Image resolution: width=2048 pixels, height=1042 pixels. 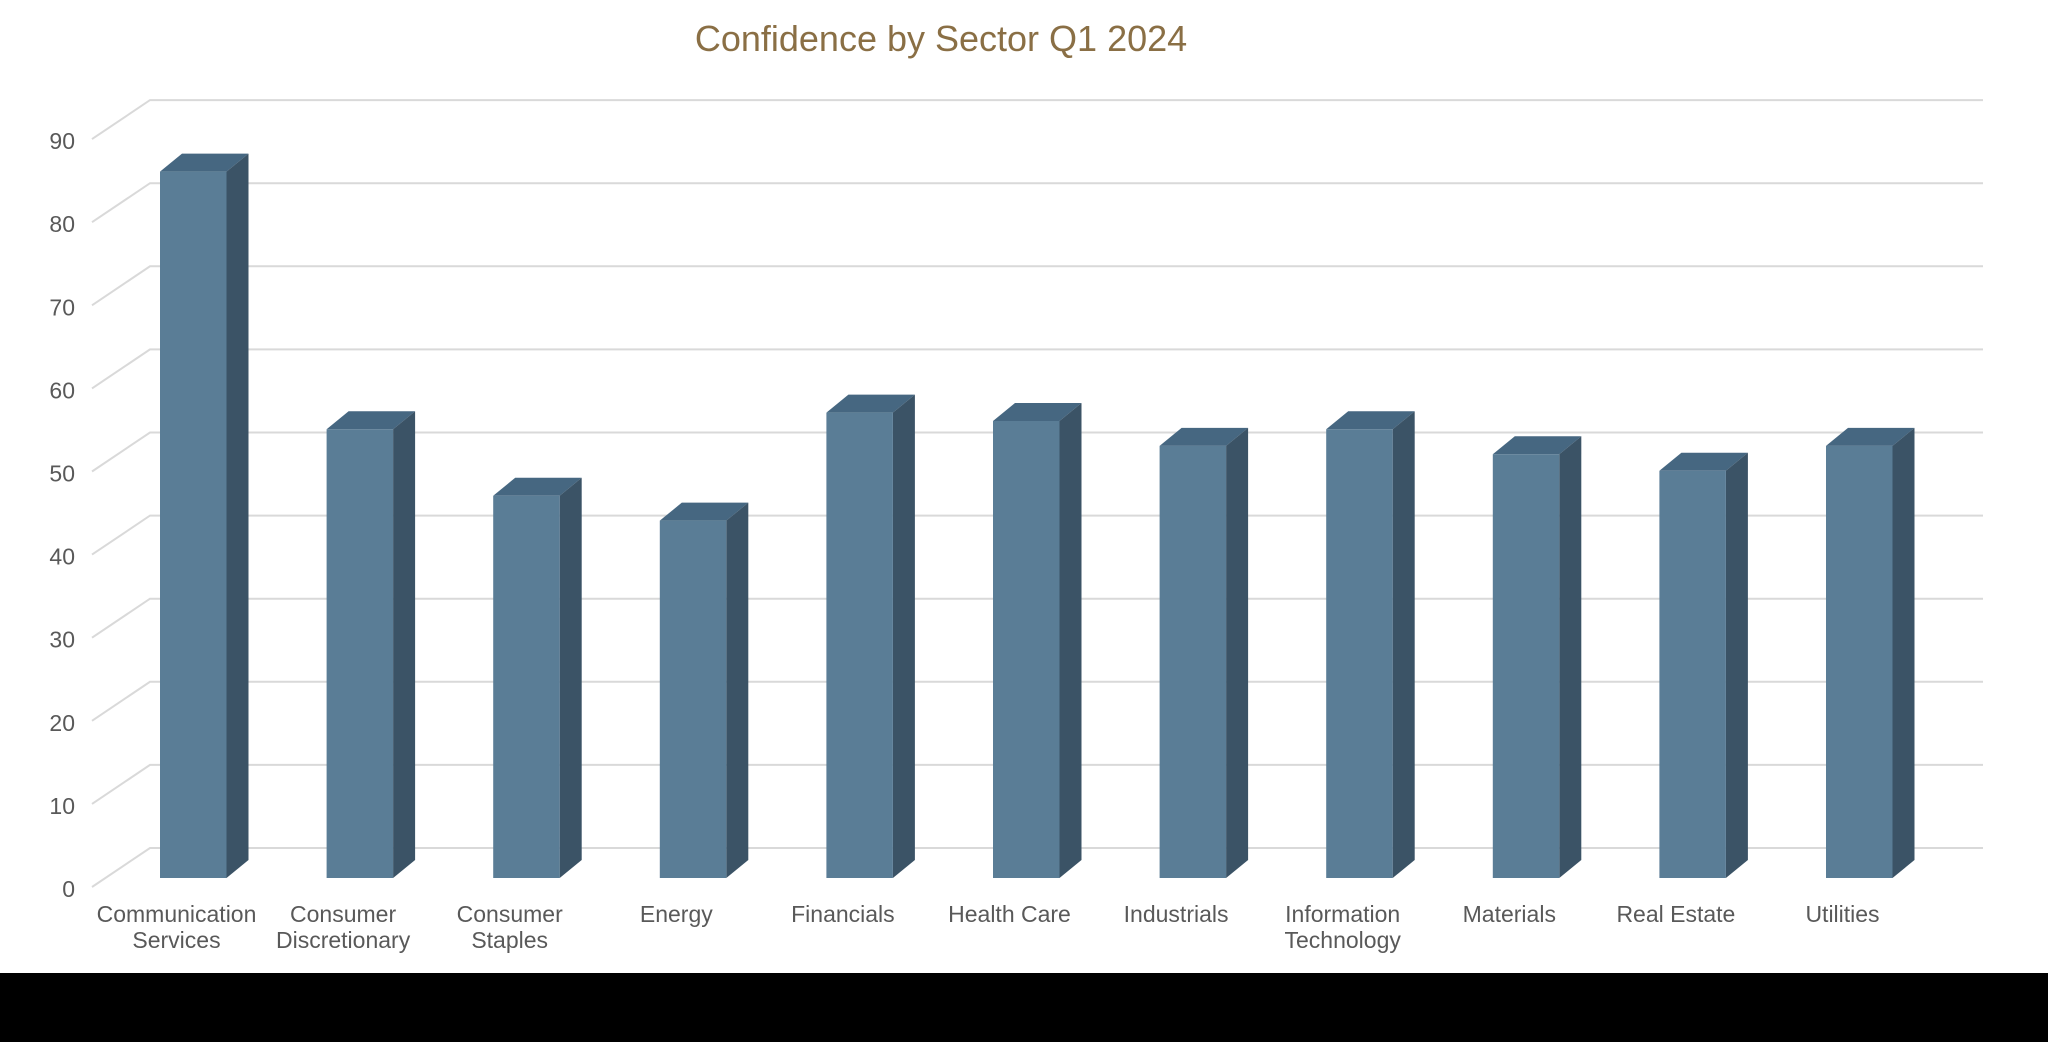 I want to click on bar-energy, so click(x=704, y=690).